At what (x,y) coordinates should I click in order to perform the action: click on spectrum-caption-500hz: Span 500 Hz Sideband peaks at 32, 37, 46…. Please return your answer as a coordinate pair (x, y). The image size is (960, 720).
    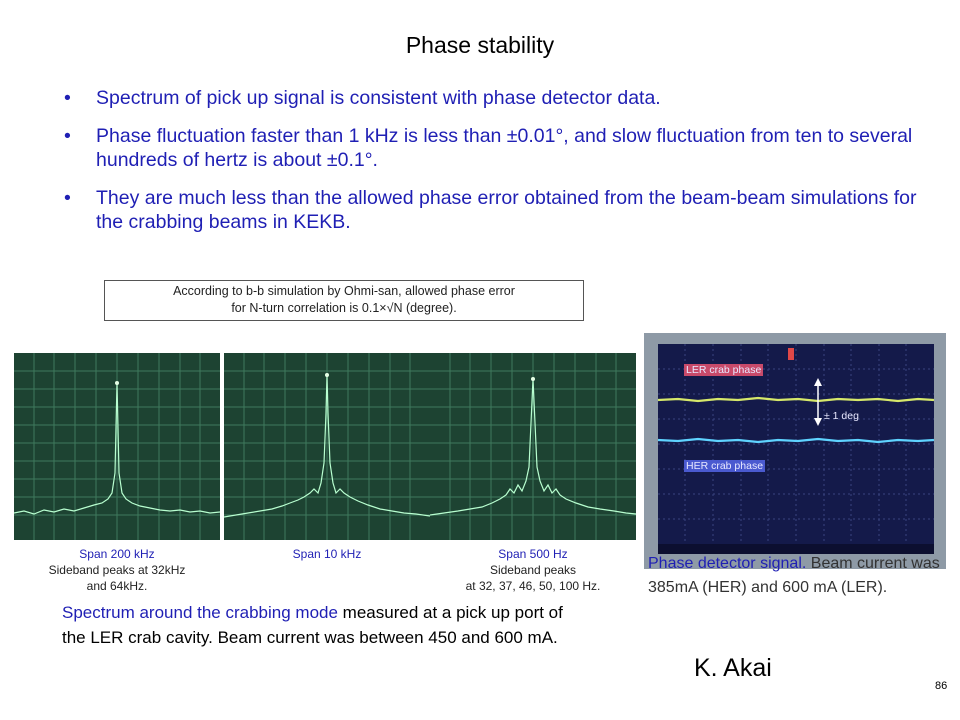
    Looking at the image, I should click on (533, 570).